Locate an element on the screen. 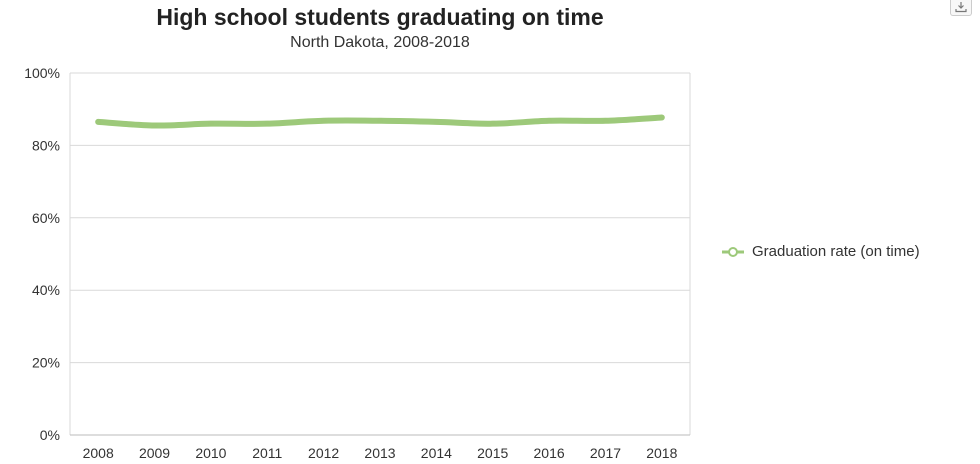 The width and height of the screenshot is (980, 464). x-tick-label: 2012 is located at coordinates (323, 453).